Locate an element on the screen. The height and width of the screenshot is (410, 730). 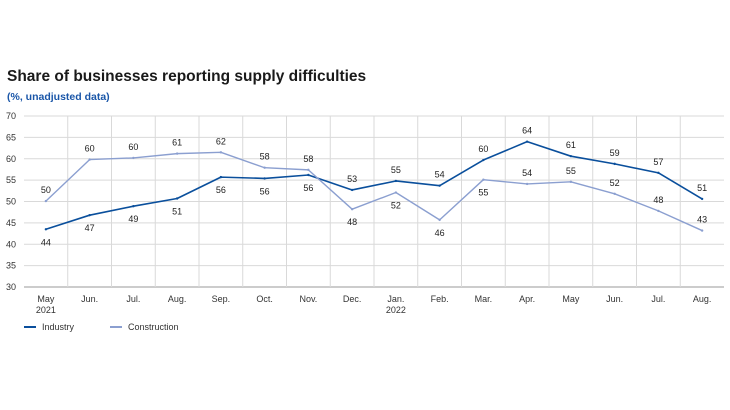
y-tick-label: 30 is located at coordinates (11, 287).